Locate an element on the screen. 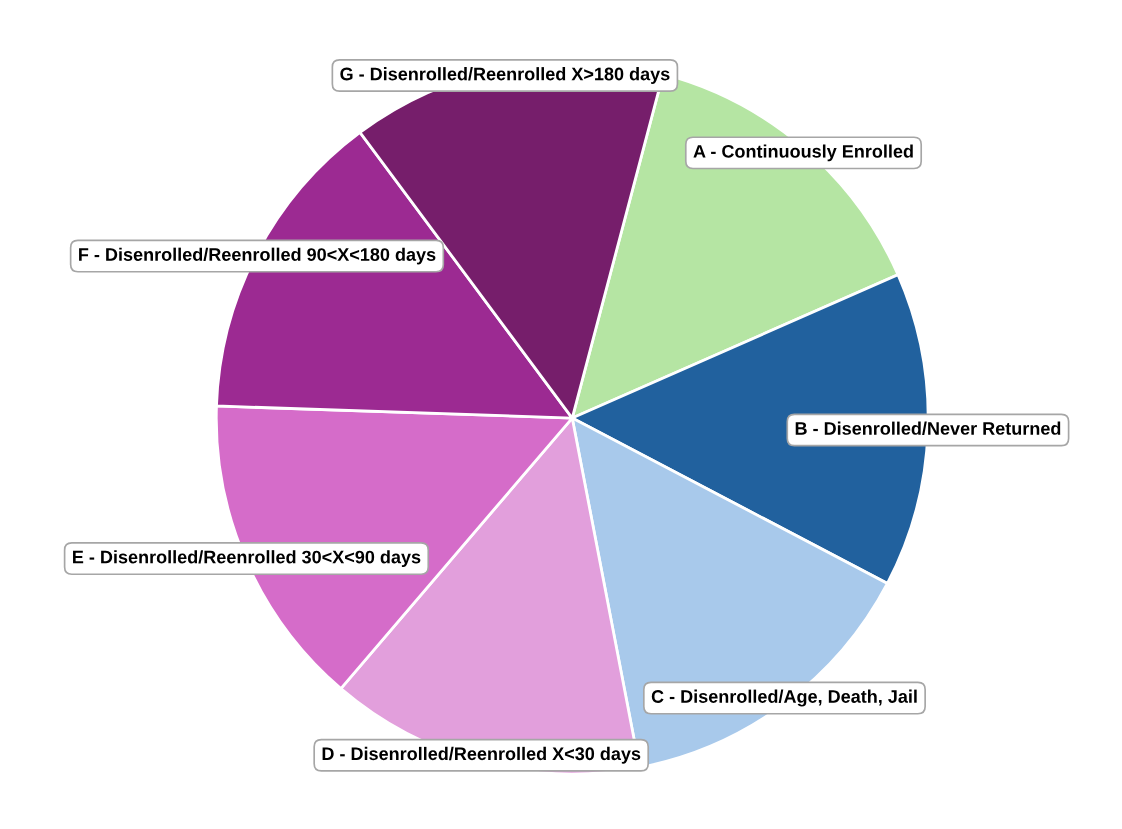 The width and height of the screenshot is (1122, 829). slice-label: D - Disenrolled/Reenrolled X<30 days is located at coordinates (481, 755).